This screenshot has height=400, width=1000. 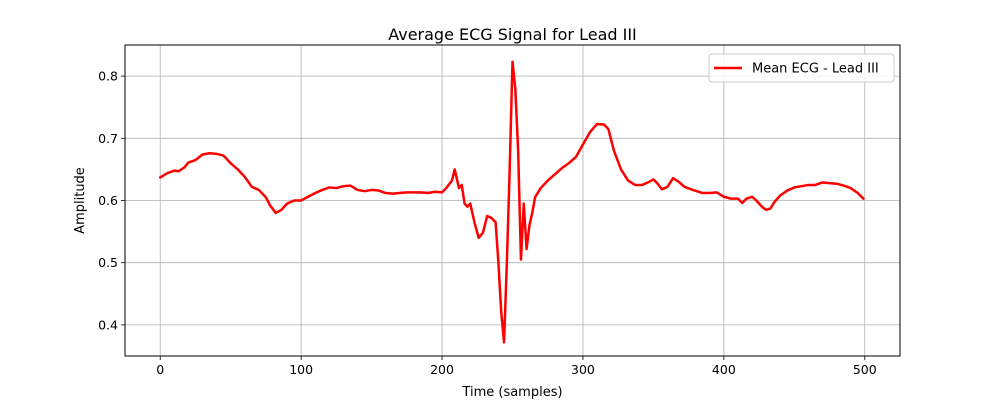 I want to click on x-tick-label: 200, so click(x=442, y=369).